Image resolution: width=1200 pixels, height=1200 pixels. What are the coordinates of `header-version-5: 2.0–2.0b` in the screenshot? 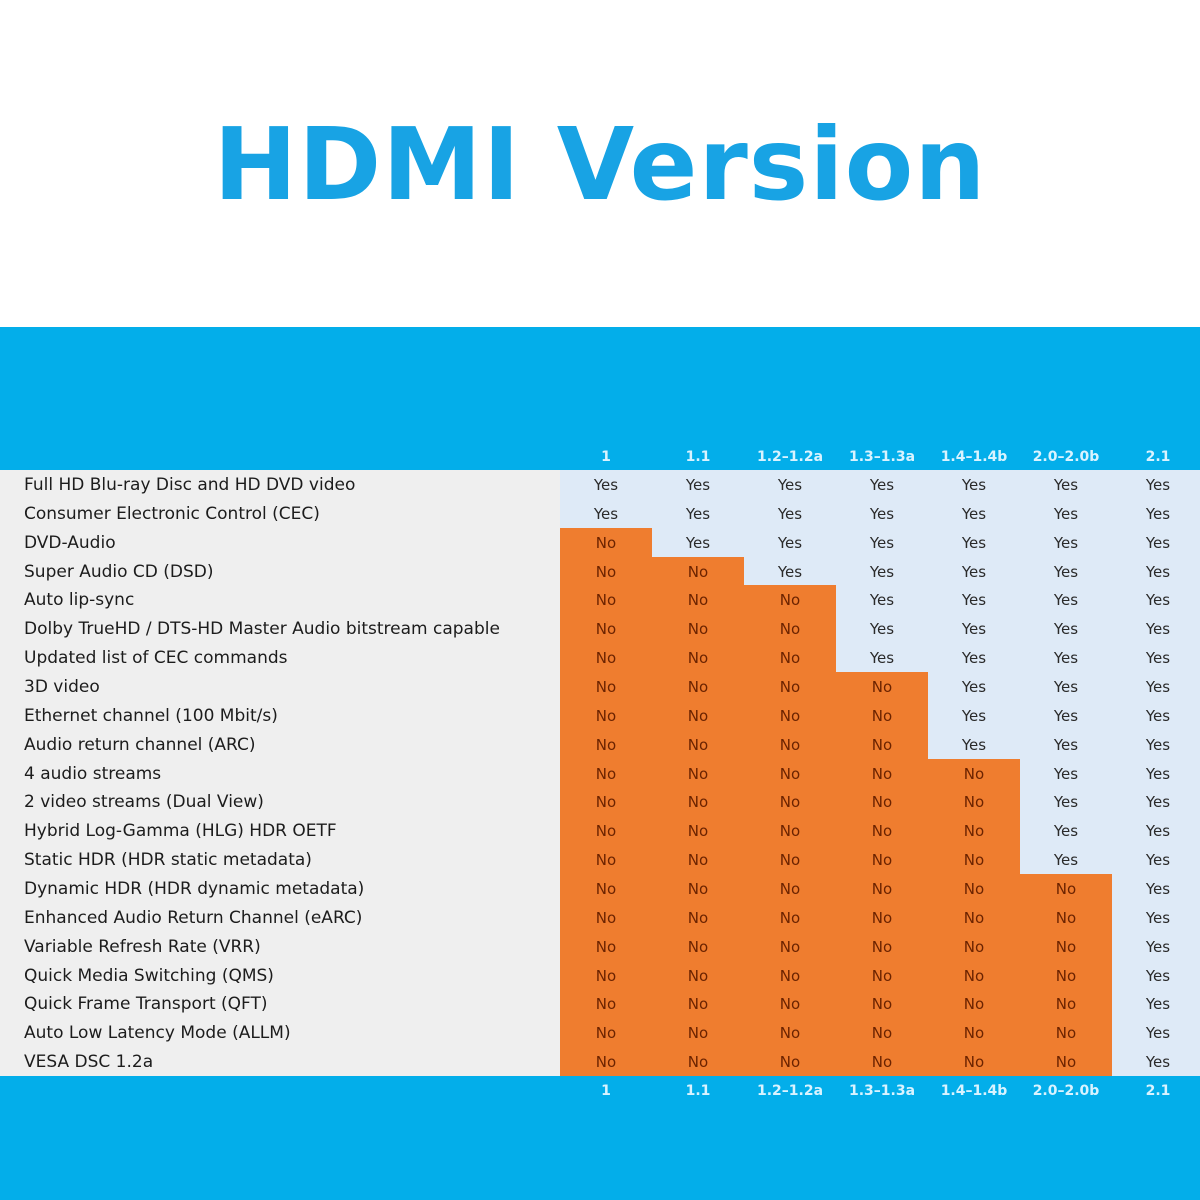 It's located at (1066, 457).